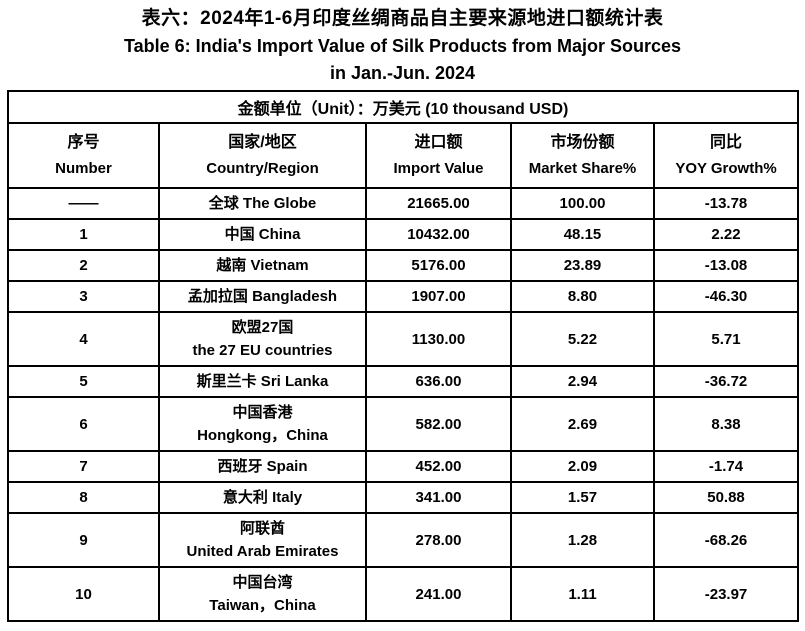 The image size is (805, 631). Describe the element at coordinates (402, 73) in the screenshot. I see `title-line-date: in Jan.-Jun. 2024` at that location.